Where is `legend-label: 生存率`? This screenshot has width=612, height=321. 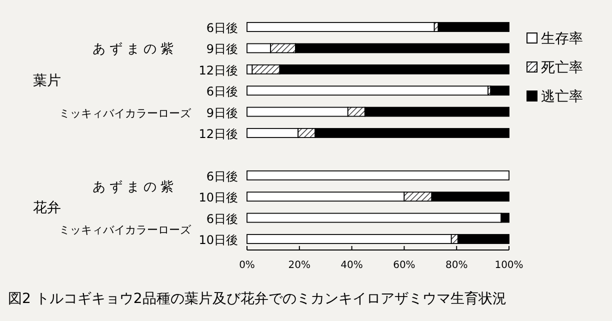
legend-label: 生存率 is located at coordinates (562, 39).